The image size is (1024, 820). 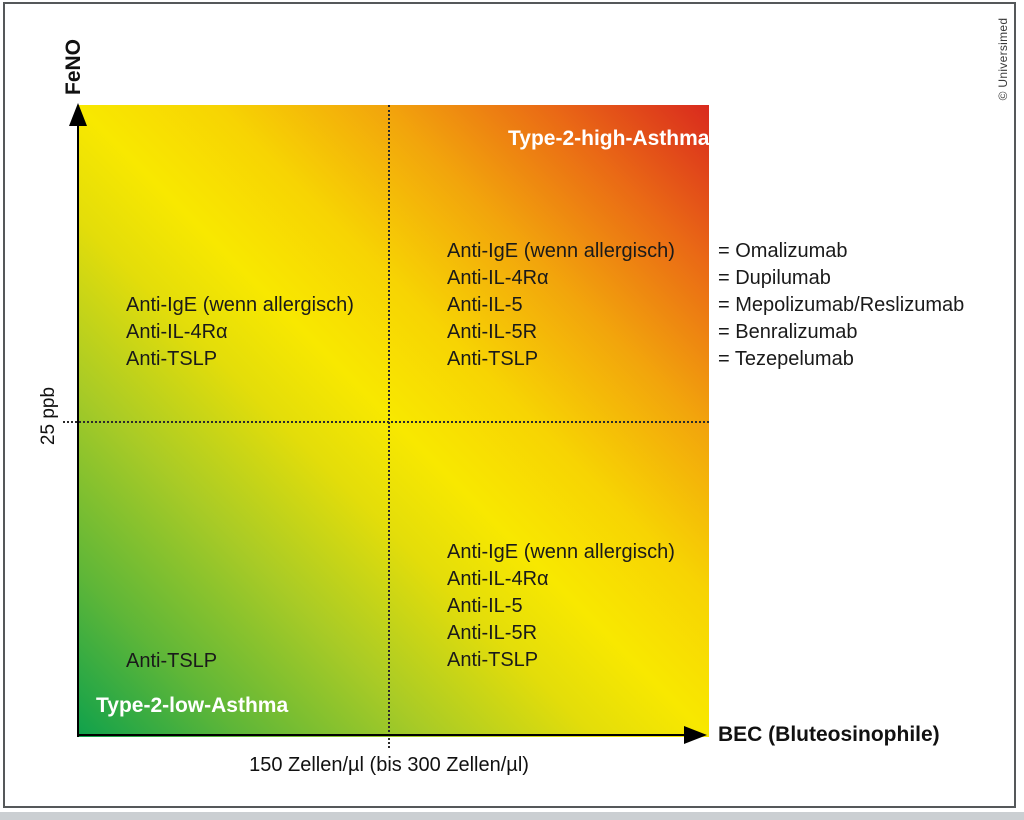 I want to click on legend-item: = Mepolizumab/Reslizumab, so click(x=841, y=305).